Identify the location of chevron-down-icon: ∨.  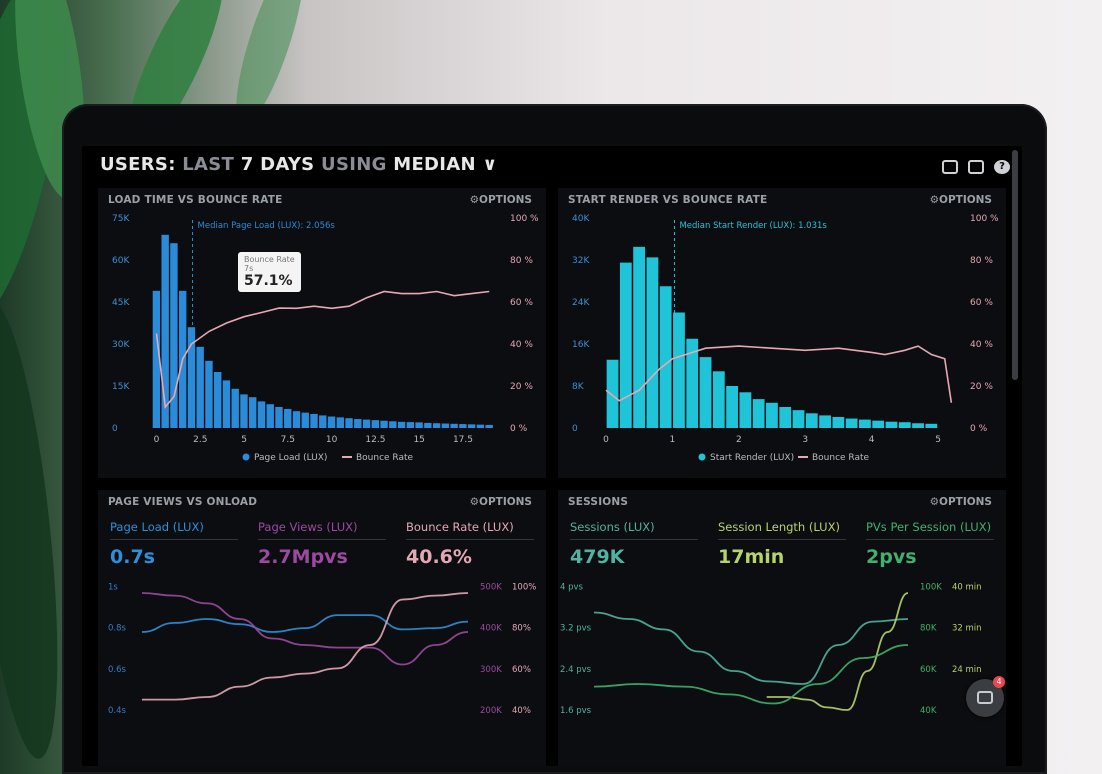
(490, 164).